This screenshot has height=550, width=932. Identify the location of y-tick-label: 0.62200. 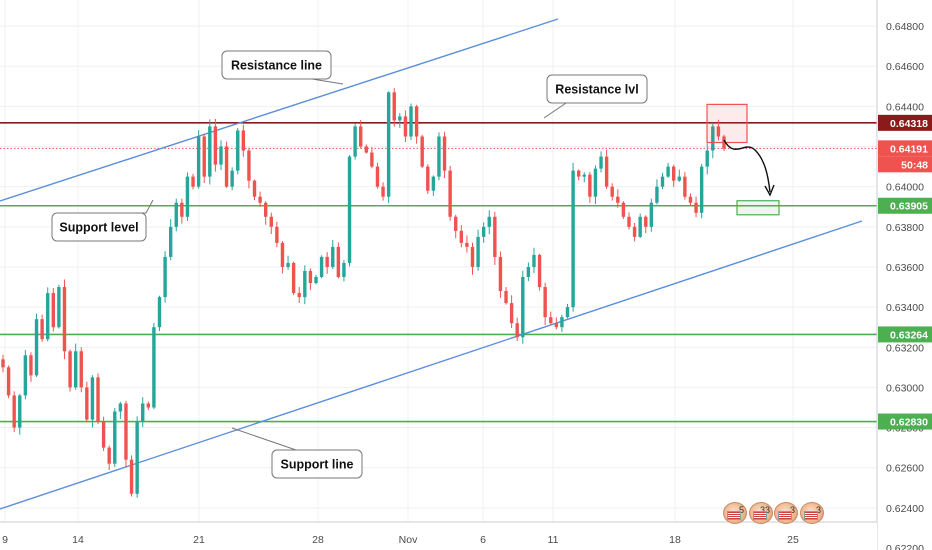
(905, 546).